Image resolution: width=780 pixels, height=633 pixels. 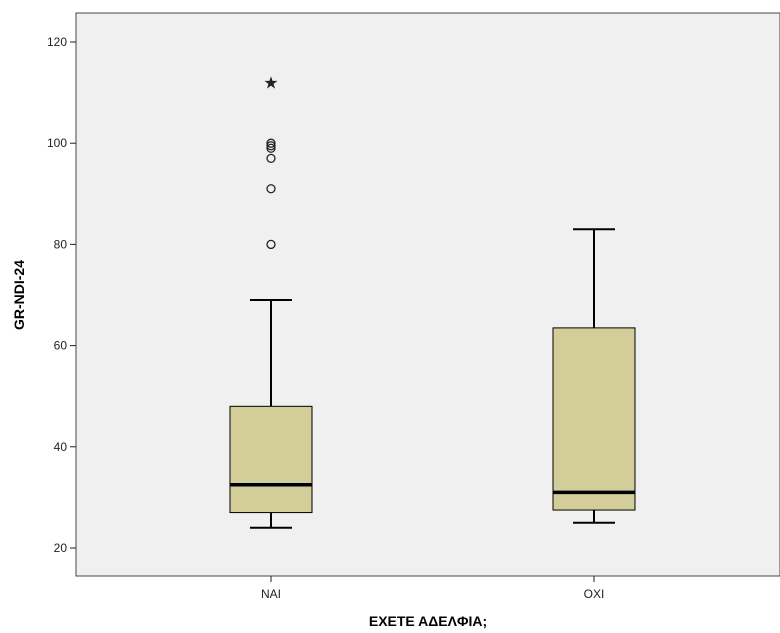 I want to click on y-tick-label: 100, so click(x=57, y=143).